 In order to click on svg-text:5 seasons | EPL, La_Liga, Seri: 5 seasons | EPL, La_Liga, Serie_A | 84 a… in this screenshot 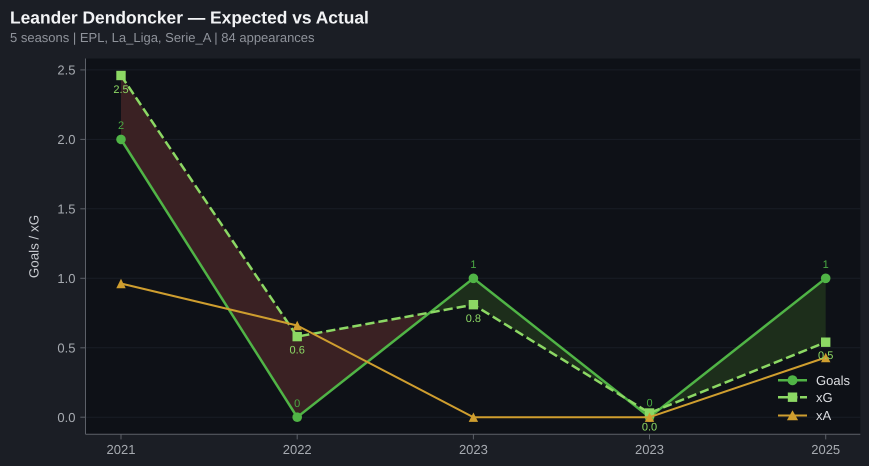, I will do `click(162, 37)`.